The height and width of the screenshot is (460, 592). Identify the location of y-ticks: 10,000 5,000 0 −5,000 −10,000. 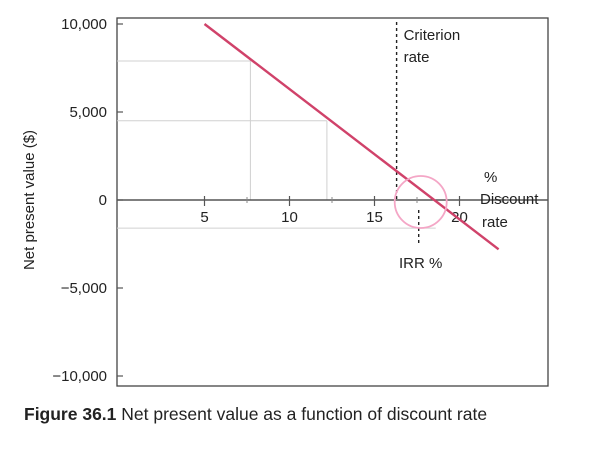
(87, 200).